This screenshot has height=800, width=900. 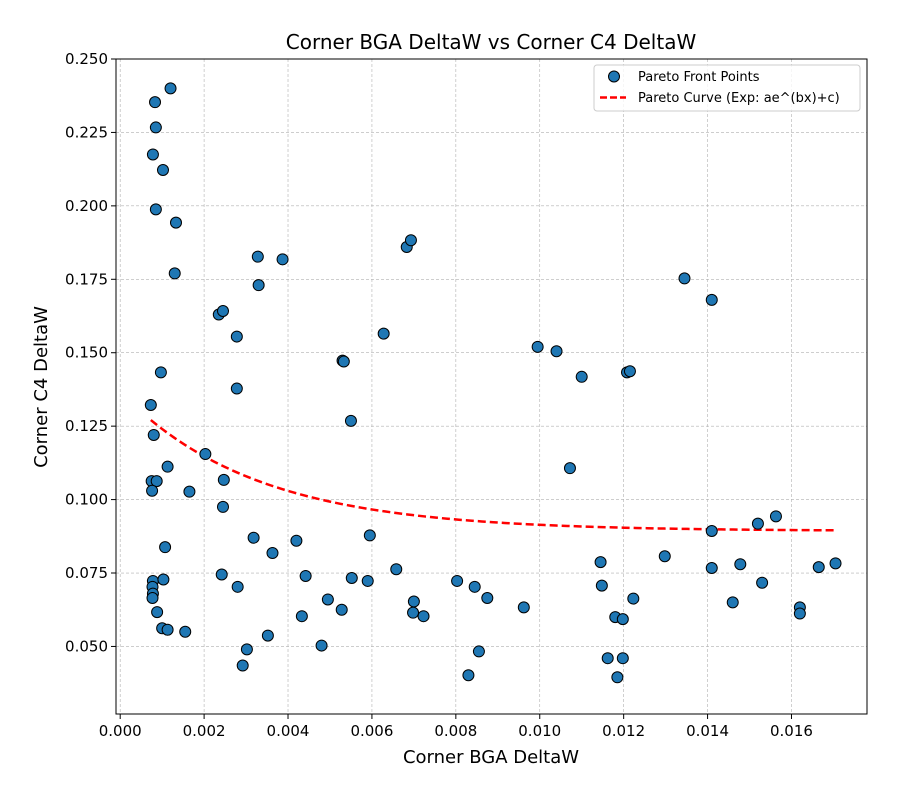 I want to click on x-tick-label: 0.016, so click(x=791, y=731).